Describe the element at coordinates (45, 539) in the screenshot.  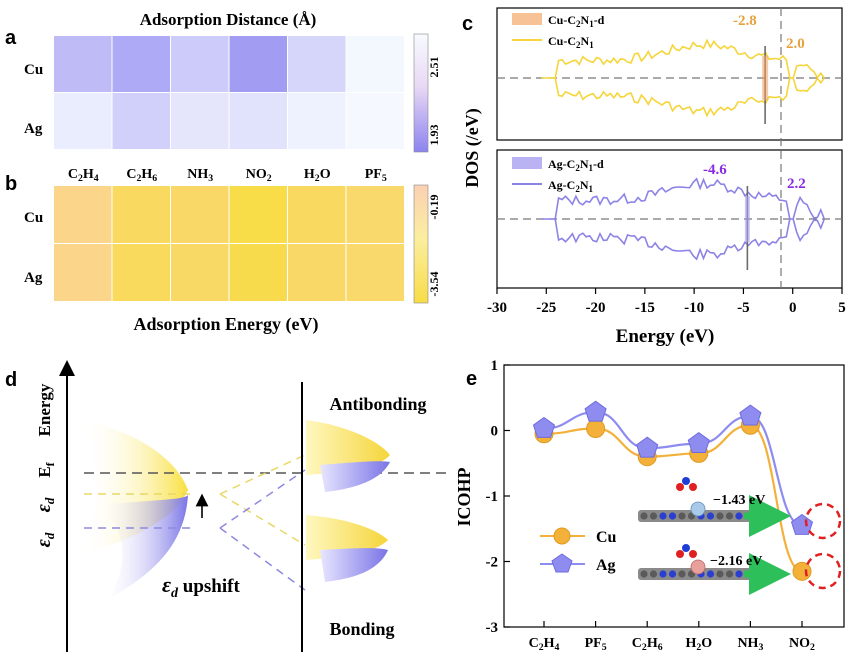
I see `eps-d-label-2: εd` at that location.